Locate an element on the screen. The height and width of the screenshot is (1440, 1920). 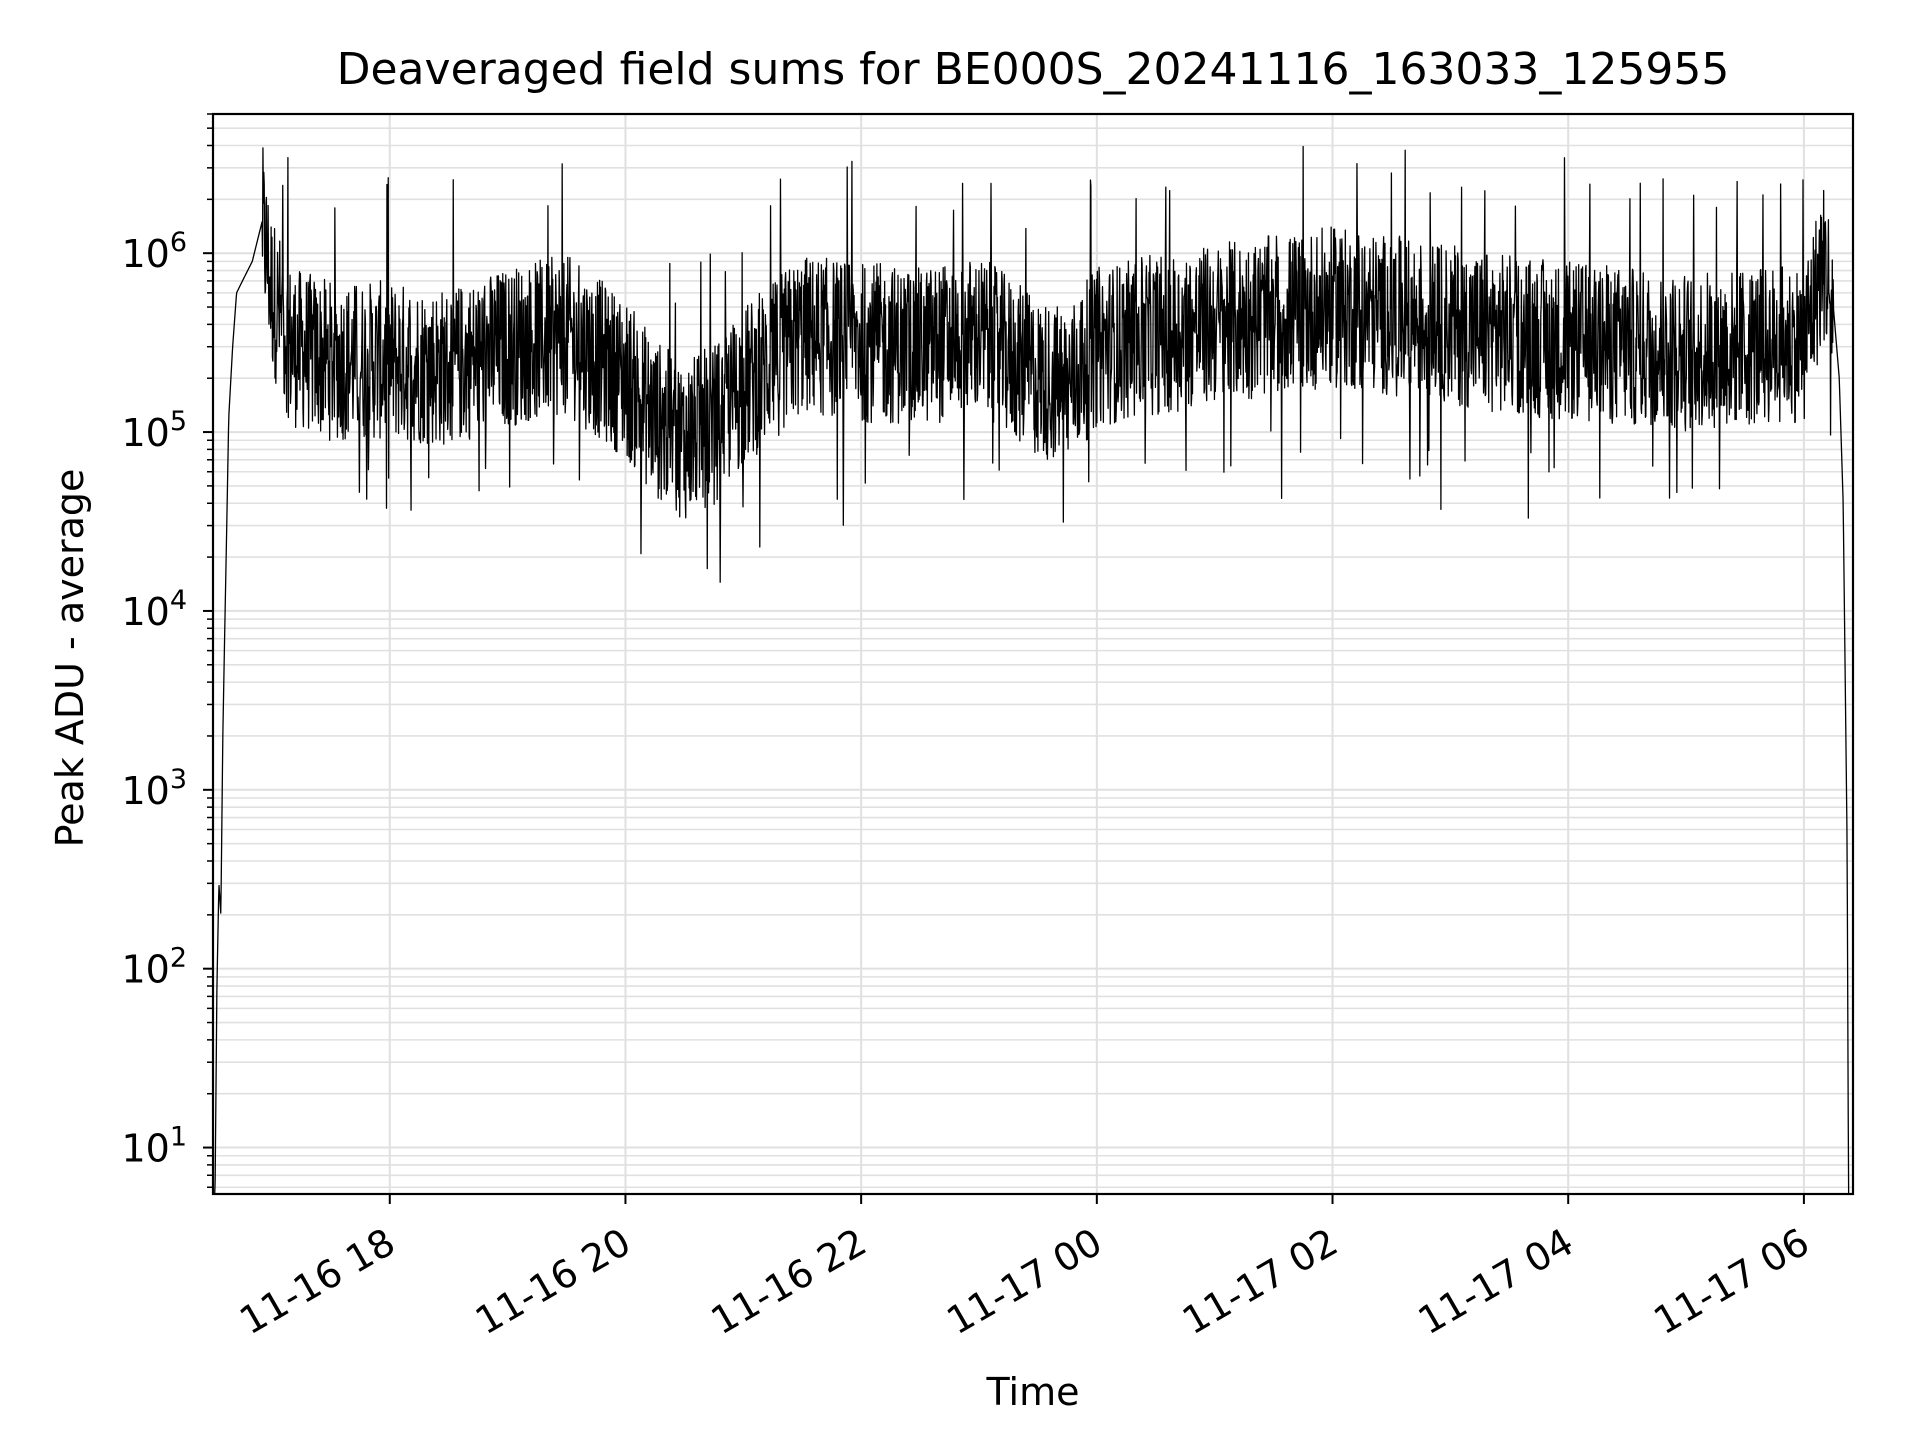
x-tick-label: 11-17 02 is located at coordinates (1260, 1282).